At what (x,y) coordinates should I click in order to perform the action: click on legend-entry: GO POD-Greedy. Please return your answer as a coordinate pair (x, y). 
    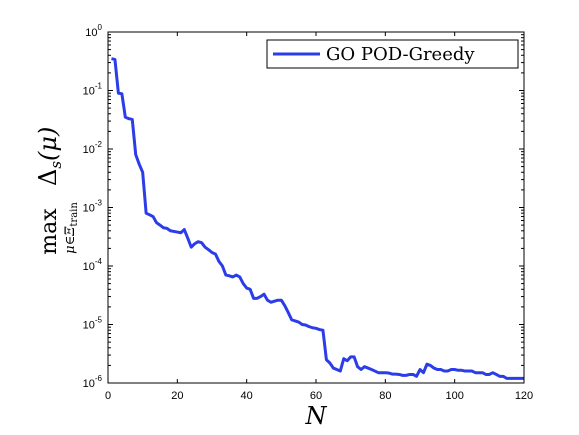
    Looking at the image, I should click on (400, 54).